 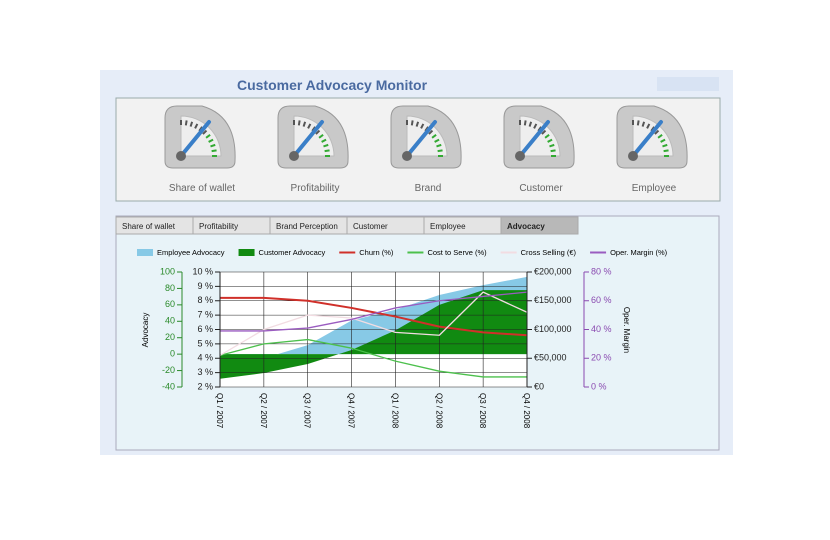 What do you see at coordinates (448, 226) in the screenshot?
I see `tab-label: Employee` at bounding box center [448, 226].